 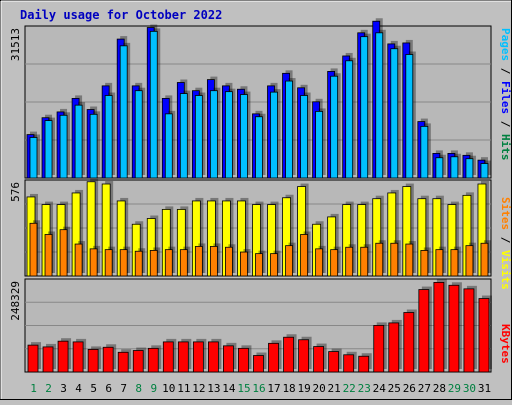 What do you see at coordinates (63, 388) in the screenshot?
I see `x-tick-label: 3` at bounding box center [63, 388].